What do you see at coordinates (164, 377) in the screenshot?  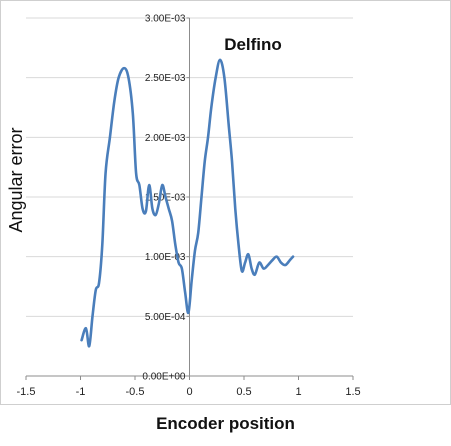 I see `y-tick-label: 0.00E+00` at bounding box center [164, 377].